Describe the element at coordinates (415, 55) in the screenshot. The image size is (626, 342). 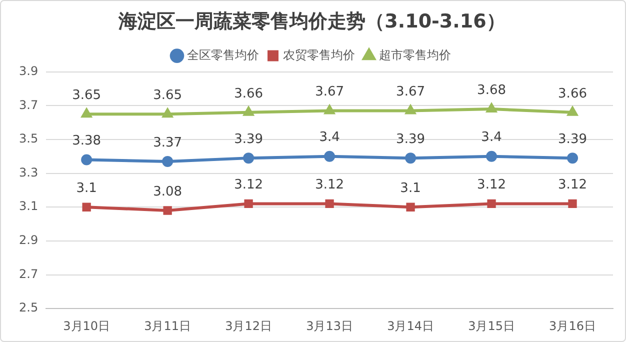
I see `legend-label: 超市零售均价` at that location.